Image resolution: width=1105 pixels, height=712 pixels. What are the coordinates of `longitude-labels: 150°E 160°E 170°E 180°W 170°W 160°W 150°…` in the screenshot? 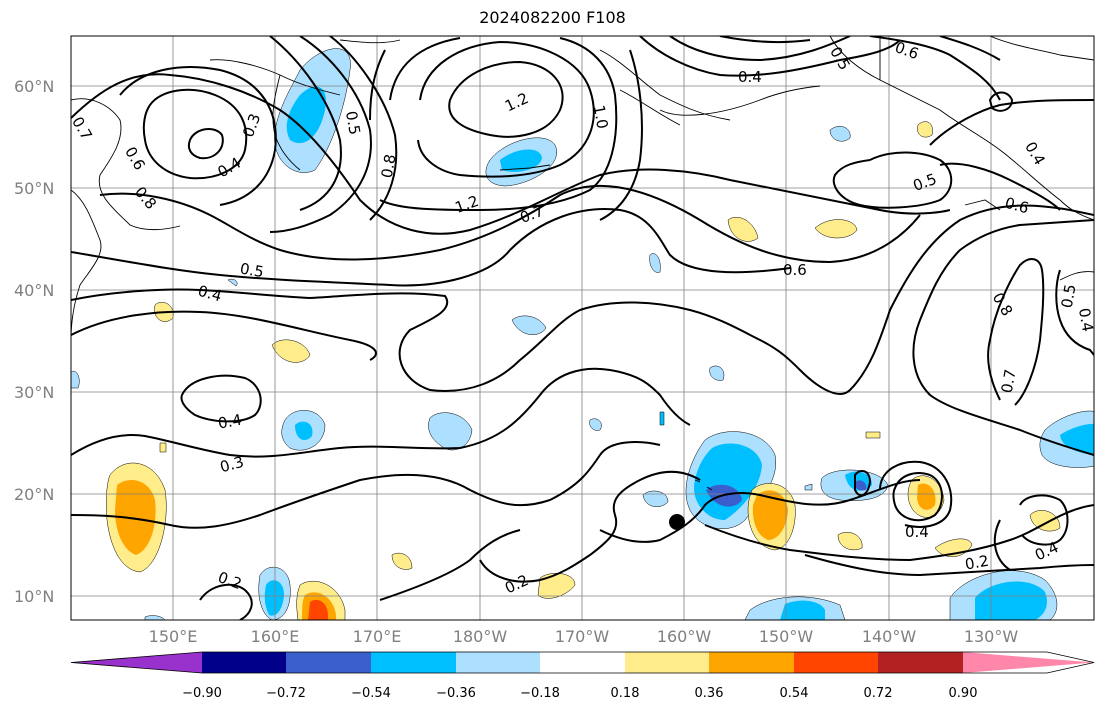 It's located at (584, 636).